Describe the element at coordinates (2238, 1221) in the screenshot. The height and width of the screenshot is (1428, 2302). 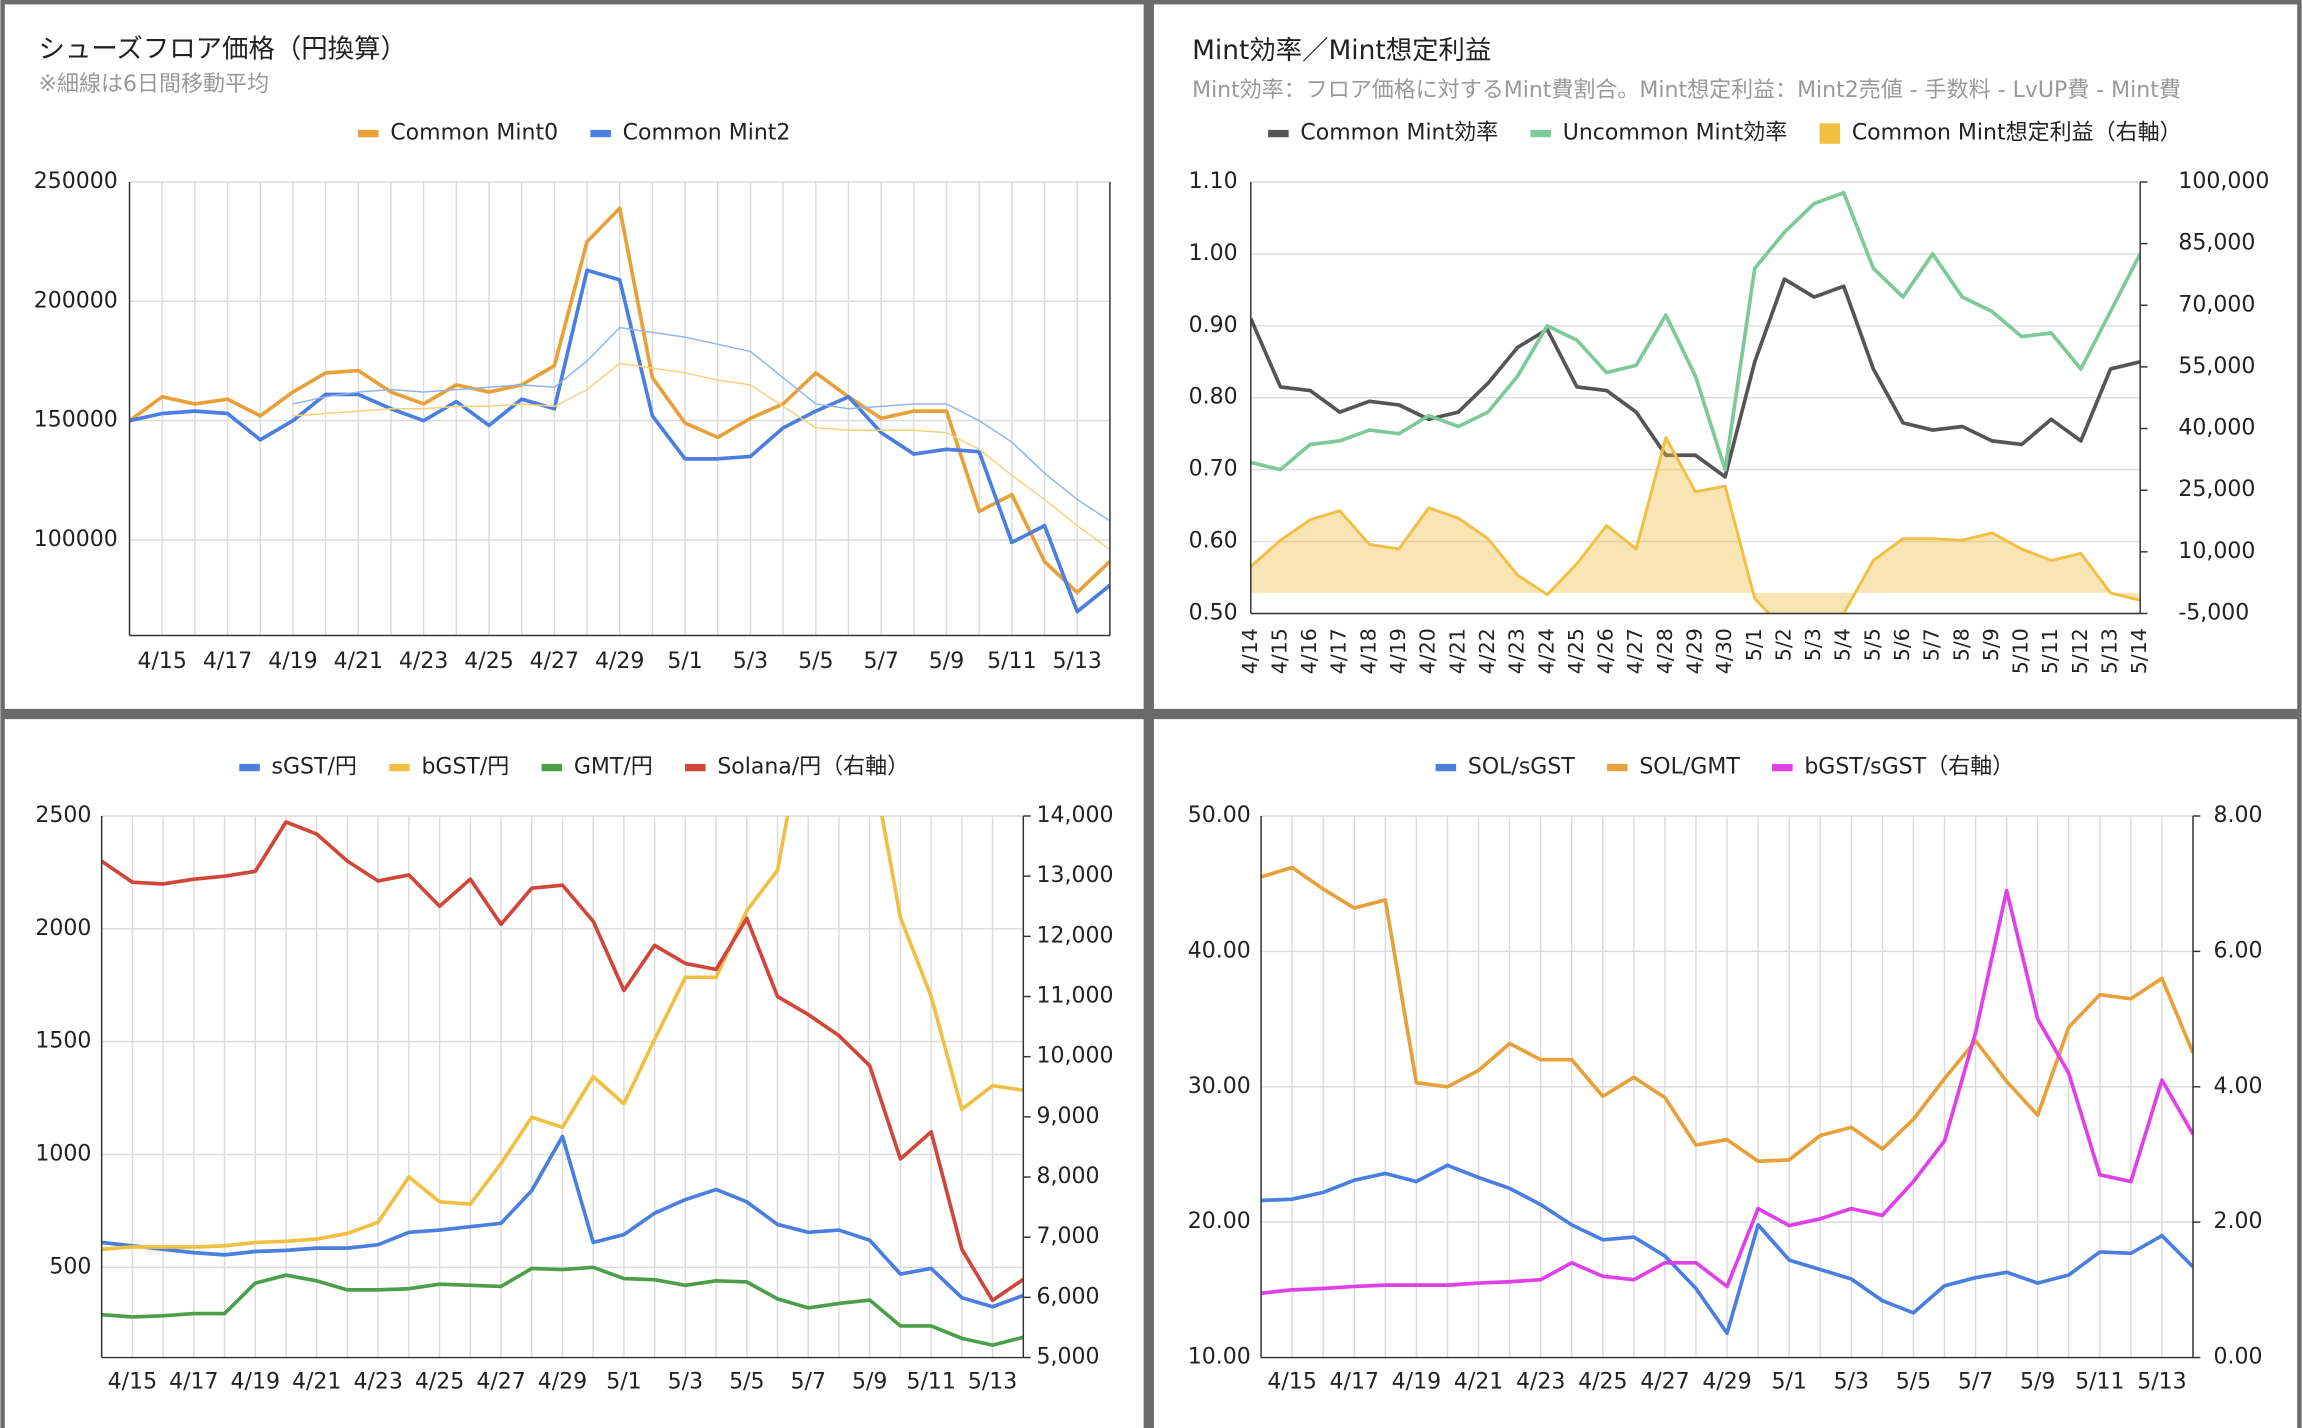
I see `y2-tick-label: 2.00` at that location.